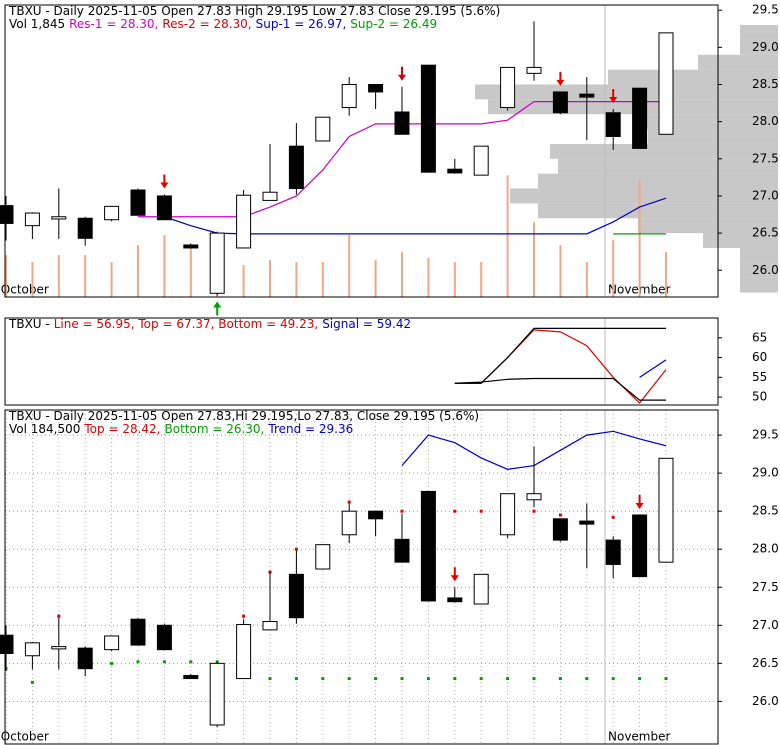 The image size is (780, 745). What do you see at coordinates (759, 357) in the screenshot?
I see `y-tick-label: 60` at bounding box center [759, 357].